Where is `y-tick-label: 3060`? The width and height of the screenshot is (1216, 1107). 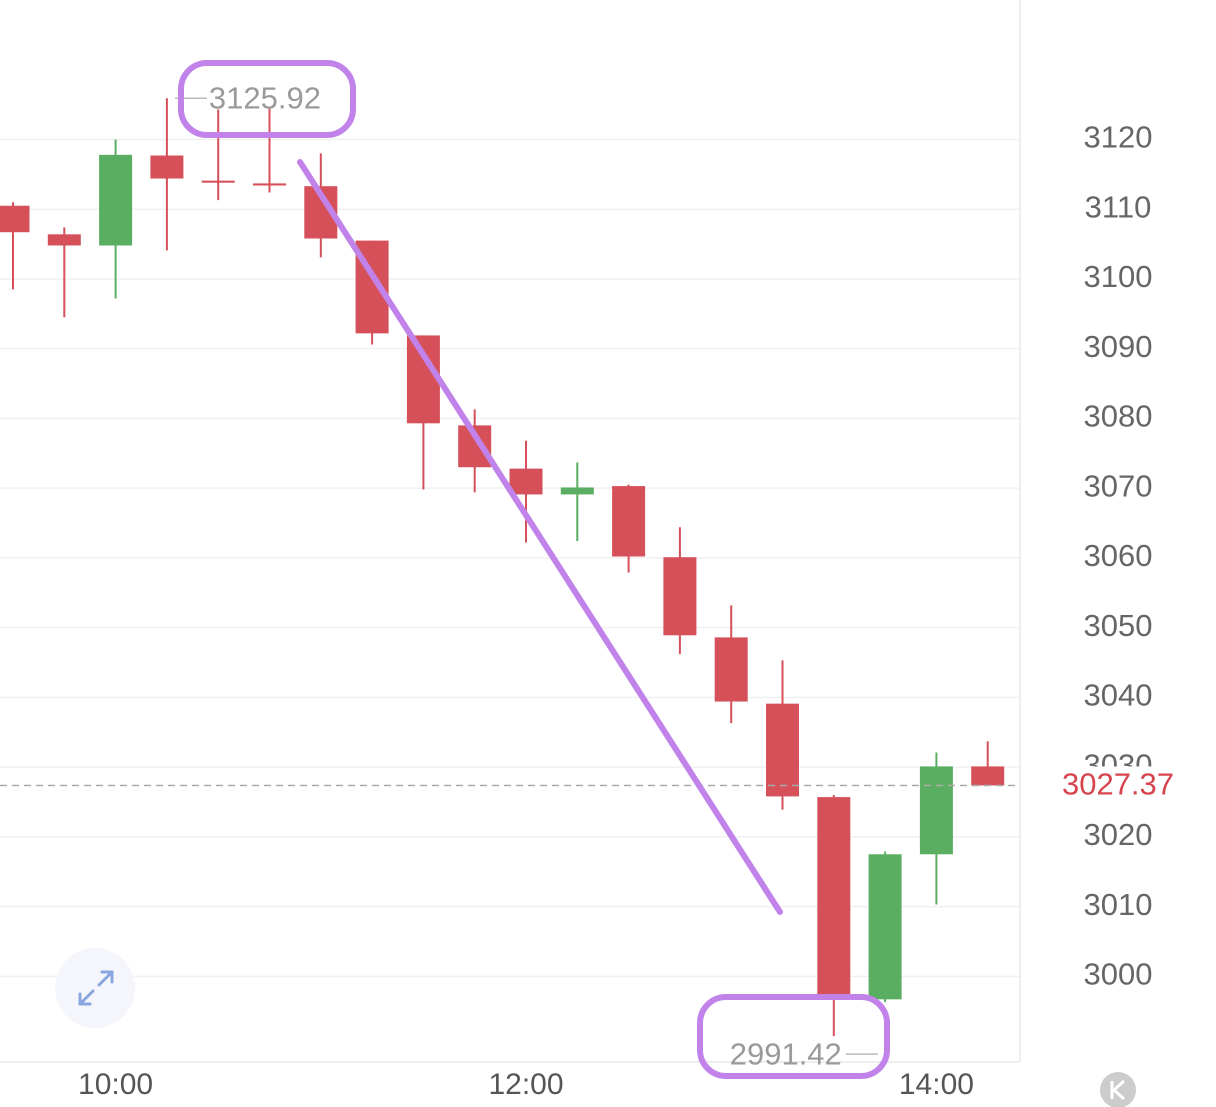 y-tick-label: 3060 is located at coordinates (1118, 555).